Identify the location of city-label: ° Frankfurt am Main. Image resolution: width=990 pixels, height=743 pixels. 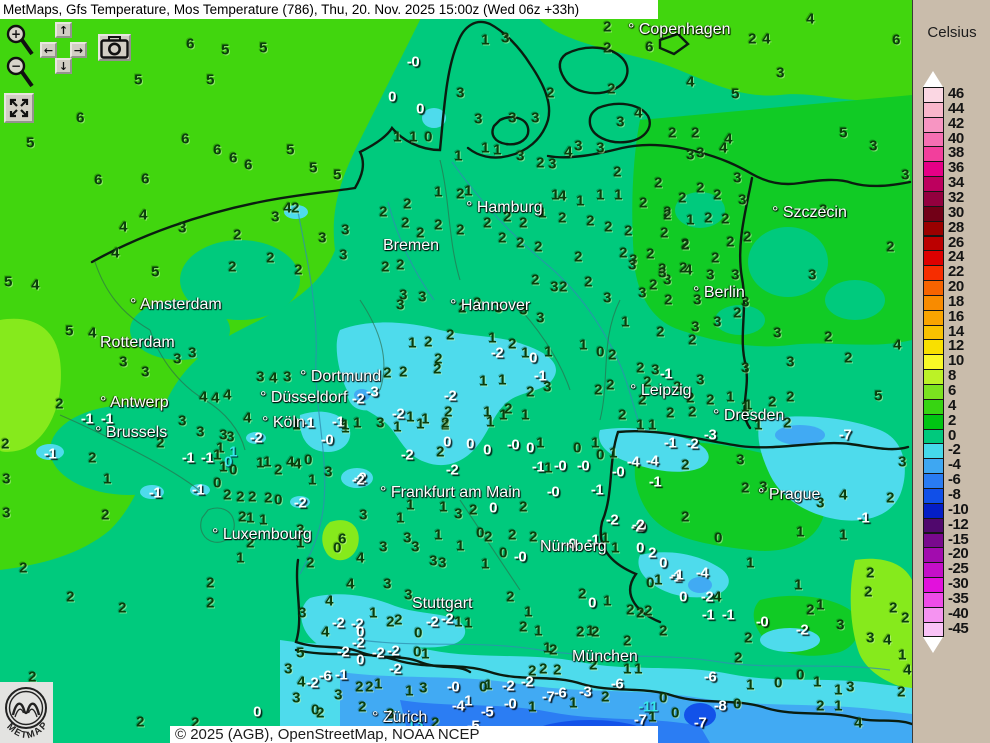
(450, 492).